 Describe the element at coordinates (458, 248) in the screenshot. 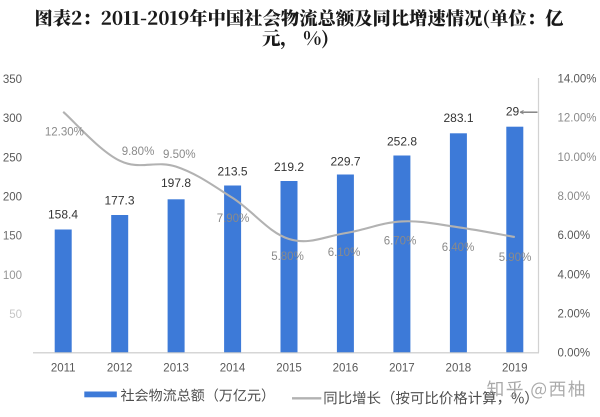

I see `svg-text: 6.40%` at that location.